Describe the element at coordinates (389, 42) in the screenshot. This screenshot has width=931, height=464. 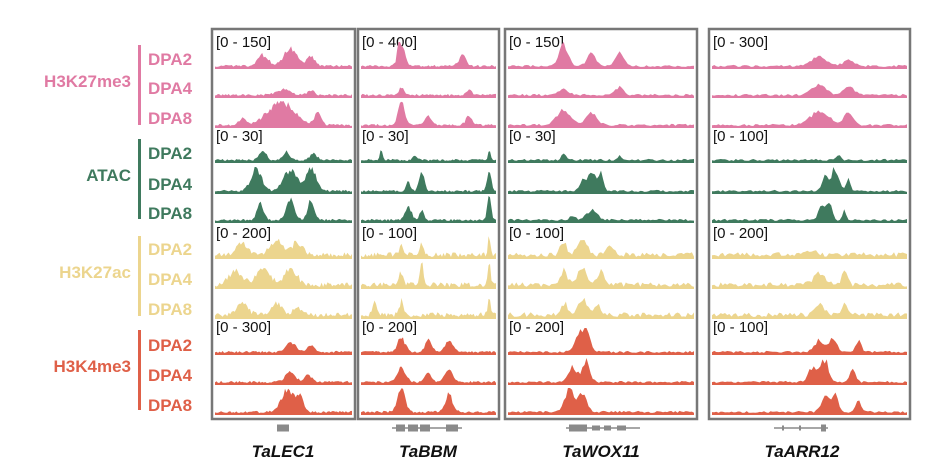
I see `data-range-label: [0 - 400]` at that location.